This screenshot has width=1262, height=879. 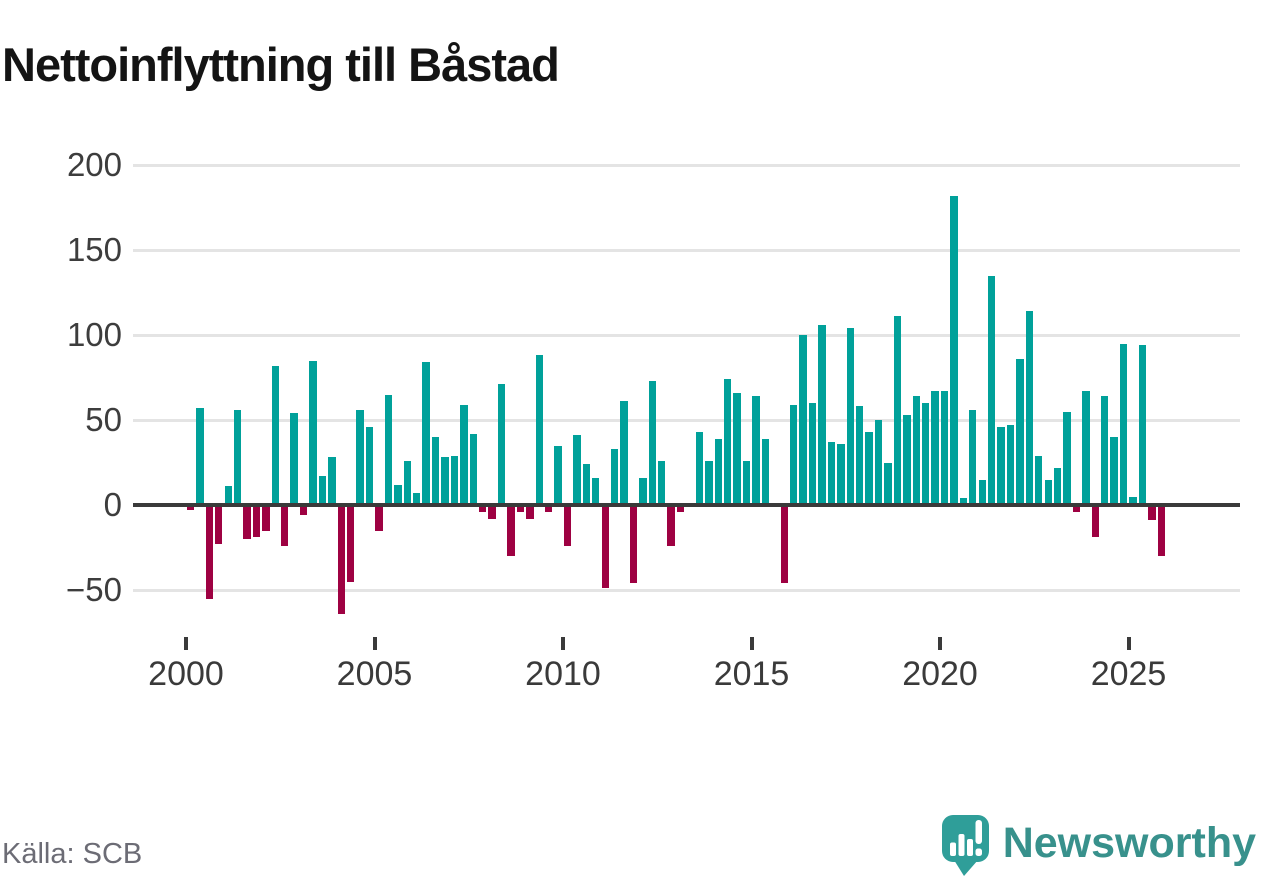 I want to click on y-axis-label: 100, so click(x=94, y=334).